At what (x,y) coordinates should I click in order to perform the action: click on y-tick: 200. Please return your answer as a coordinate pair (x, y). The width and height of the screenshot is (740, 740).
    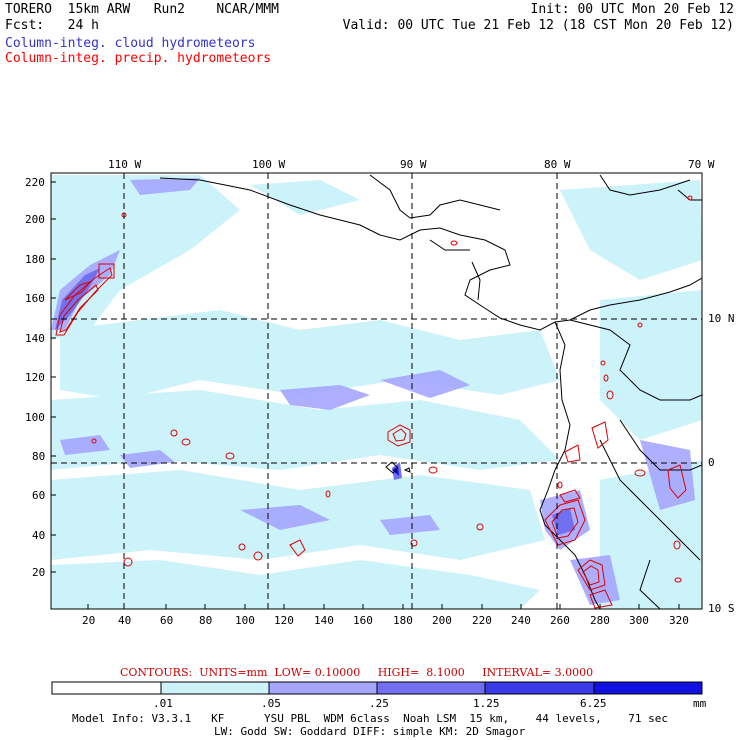
    Looking at the image, I should click on (35, 219).